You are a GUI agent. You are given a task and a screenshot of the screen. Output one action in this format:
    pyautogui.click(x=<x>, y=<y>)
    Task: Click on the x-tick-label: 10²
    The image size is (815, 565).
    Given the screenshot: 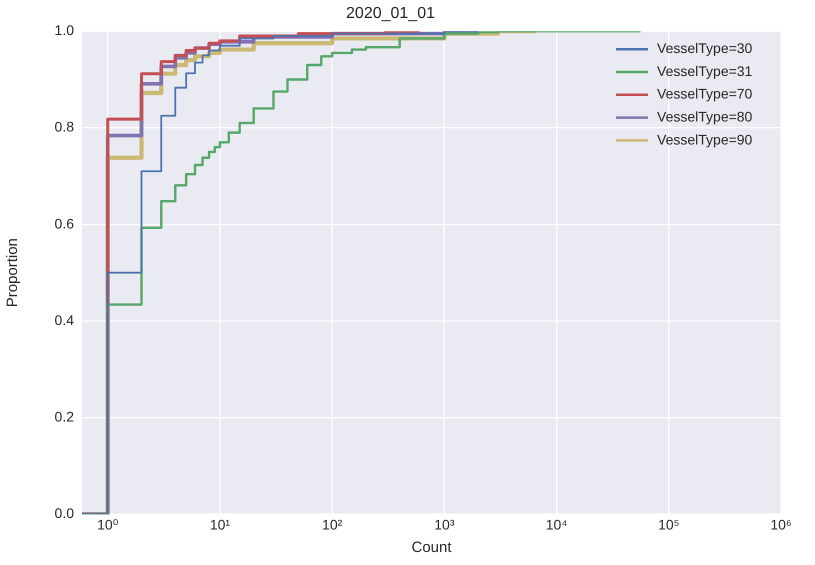 What is the action you would take?
    pyautogui.click(x=332, y=524)
    